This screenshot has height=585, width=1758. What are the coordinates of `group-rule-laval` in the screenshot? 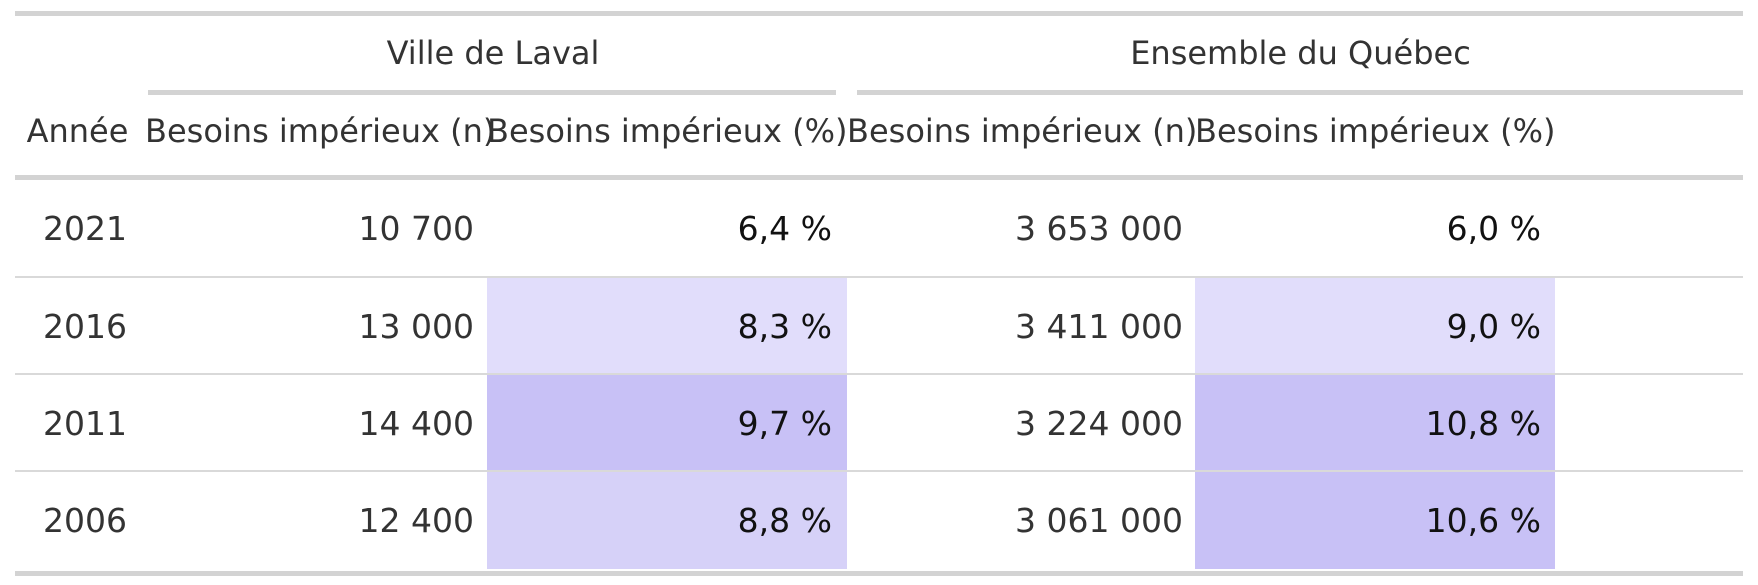 It's located at (492, 92).